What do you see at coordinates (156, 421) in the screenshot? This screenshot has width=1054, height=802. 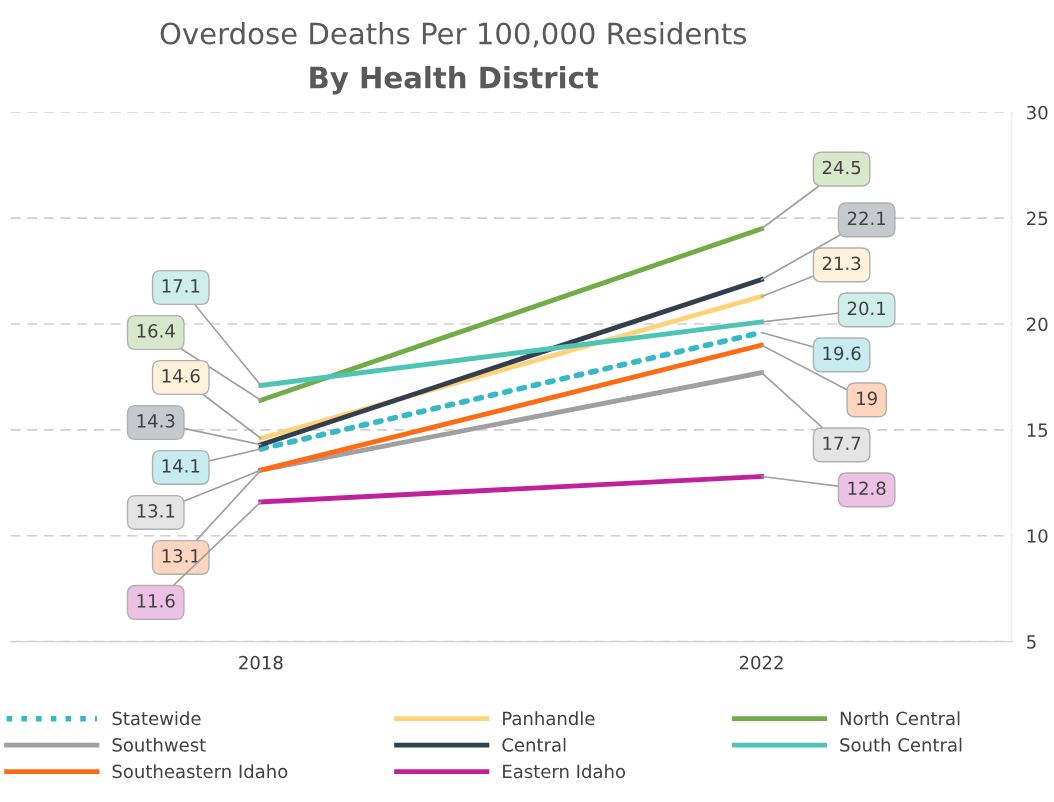 I see `annotation: 14.3` at bounding box center [156, 421].